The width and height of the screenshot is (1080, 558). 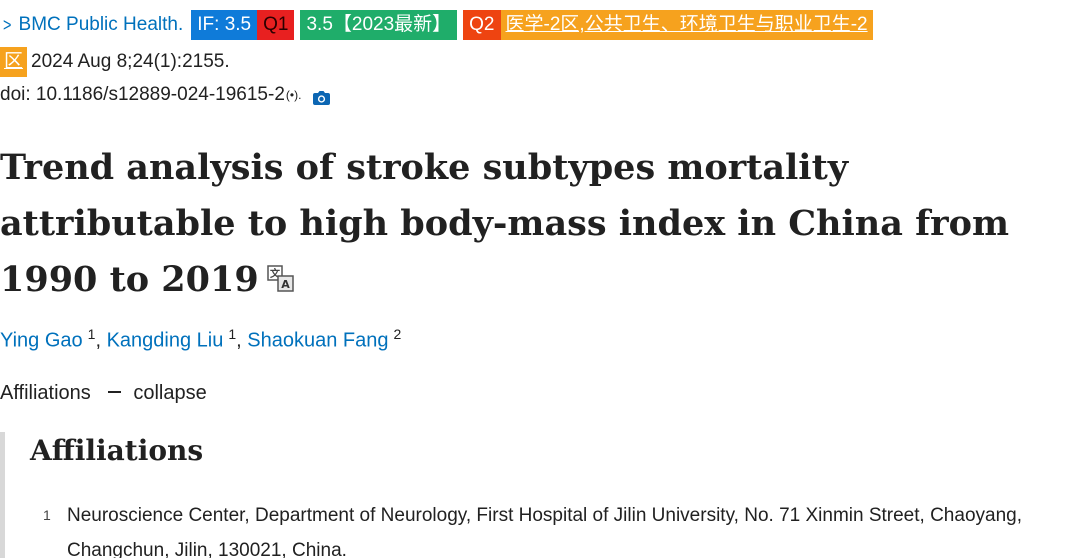 I want to click on affiliation-number: 2, so click(x=397, y=334).